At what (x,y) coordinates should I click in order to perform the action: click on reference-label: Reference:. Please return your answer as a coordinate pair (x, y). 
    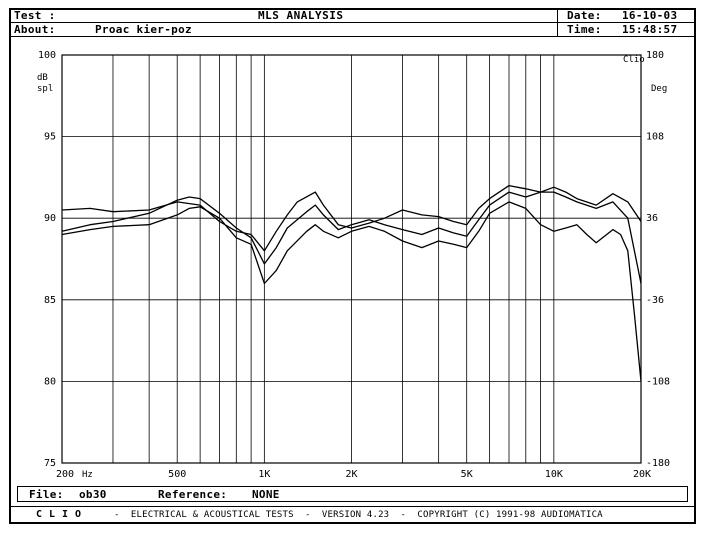
    Looking at the image, I should click on (193, 494).